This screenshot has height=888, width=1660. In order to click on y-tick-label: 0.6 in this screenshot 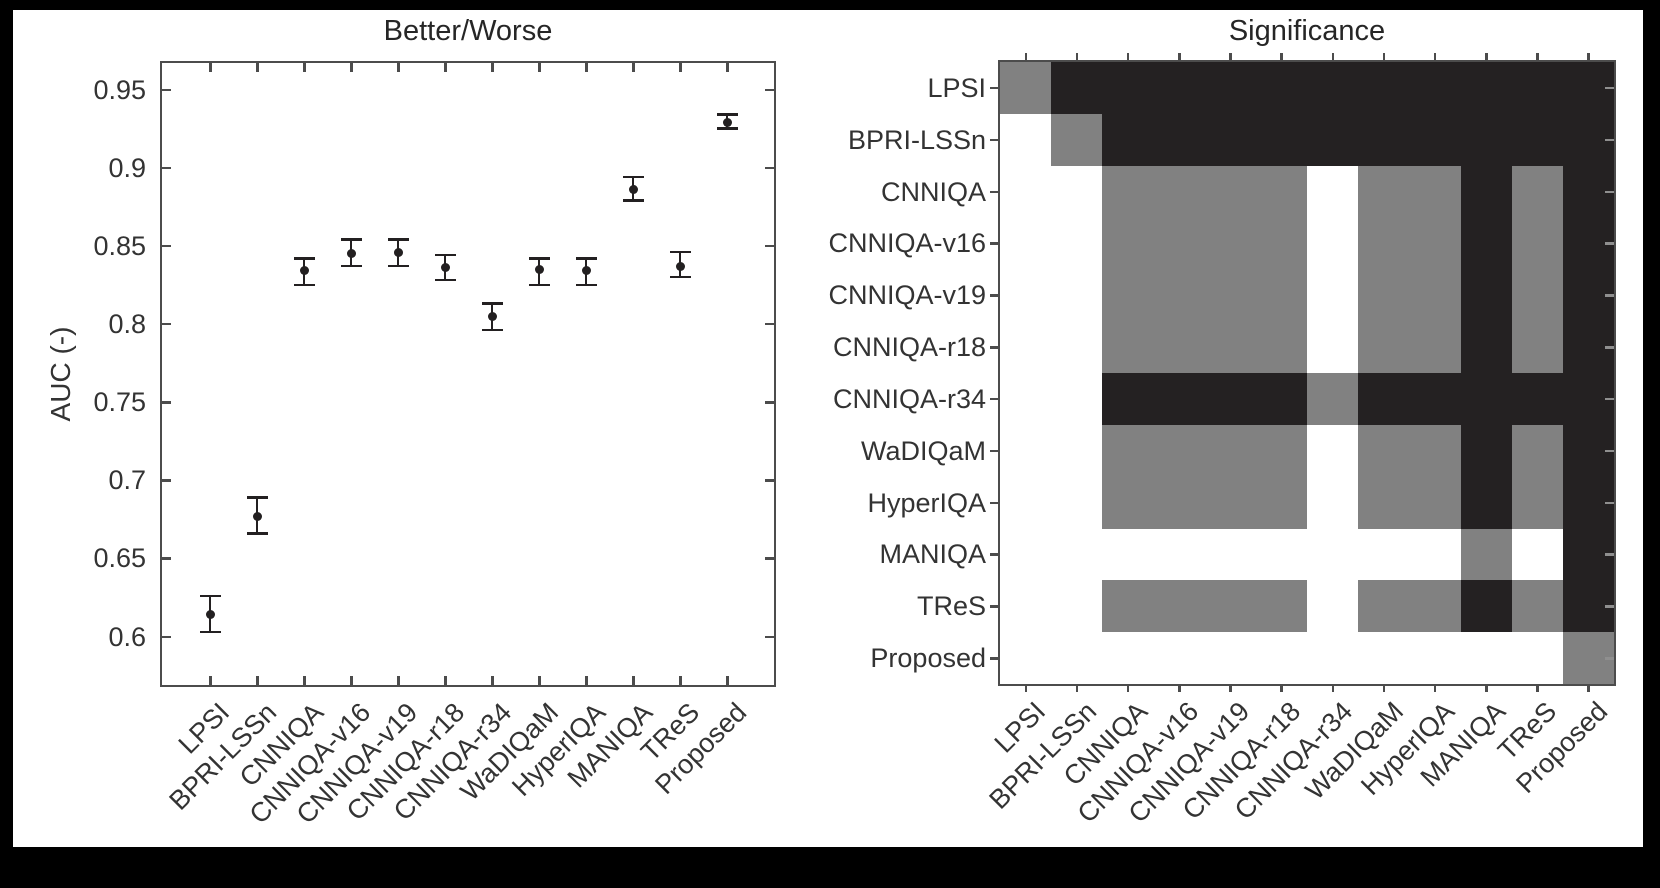, I will do `click(127, 636)`.